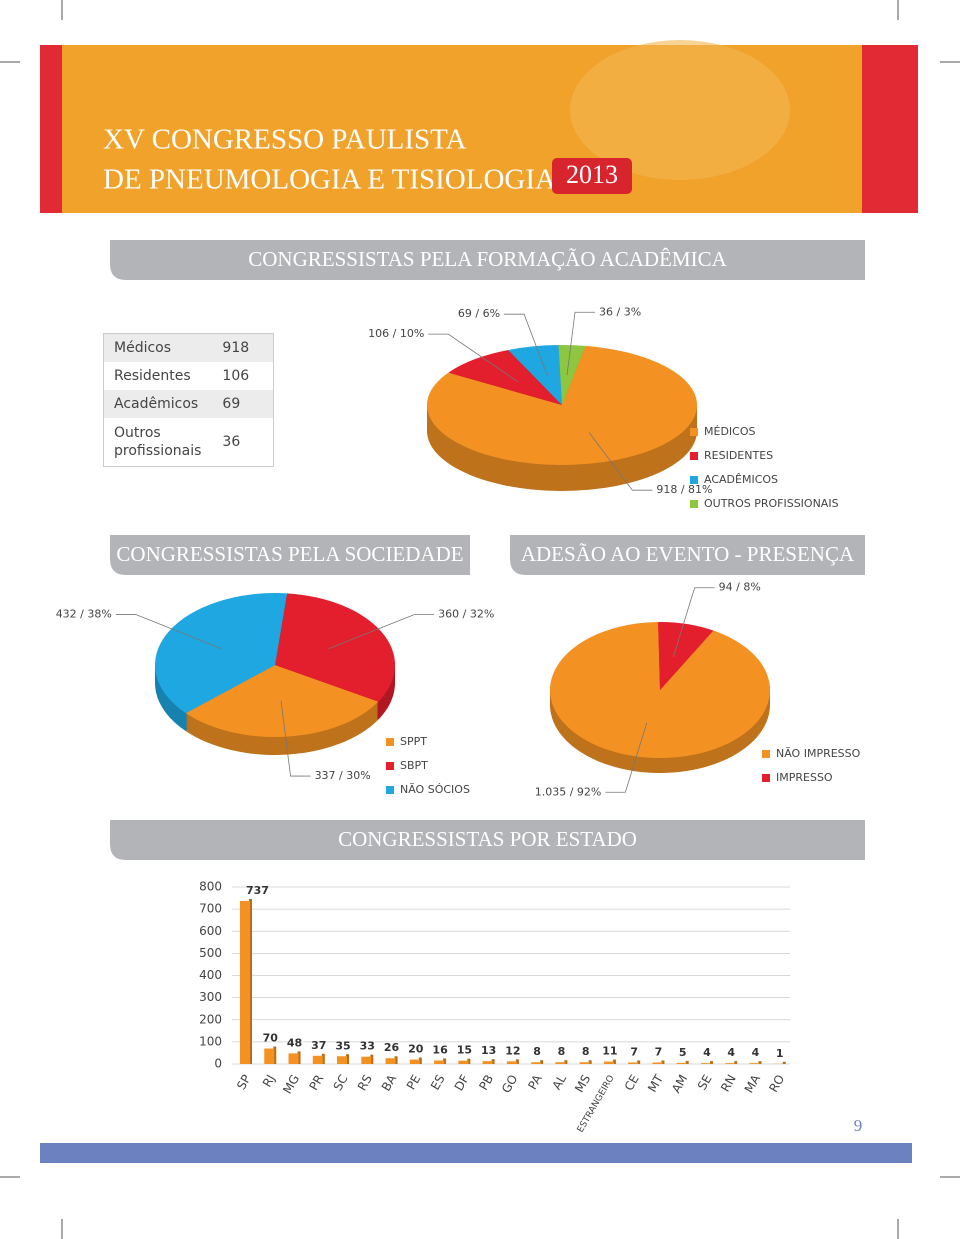 Image resolution: width=960 pixels, height=1239 pixels. Describe the element at coordinates (488, 1050) in the screenshot. I see `bar-value-label: 13` at that location.